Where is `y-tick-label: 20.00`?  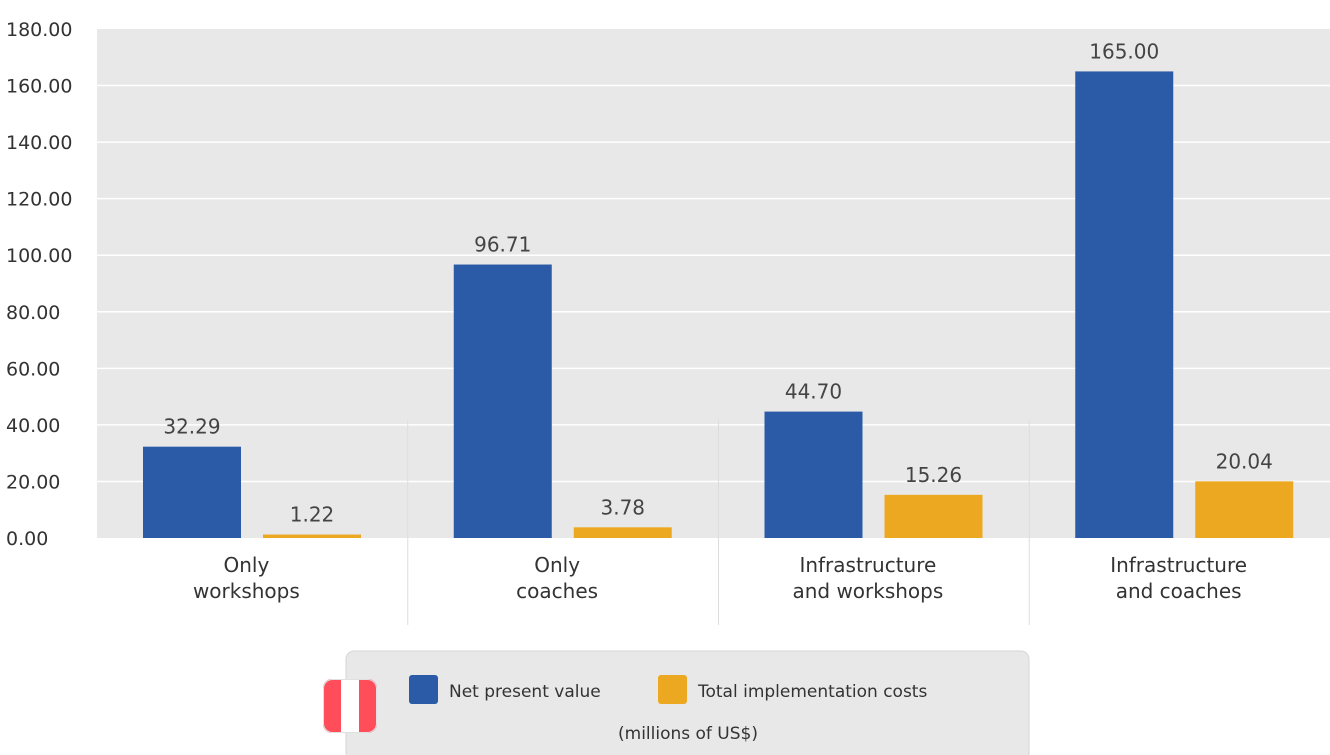 y-tick-label: 20.00 is located at coordinates (33, 482).